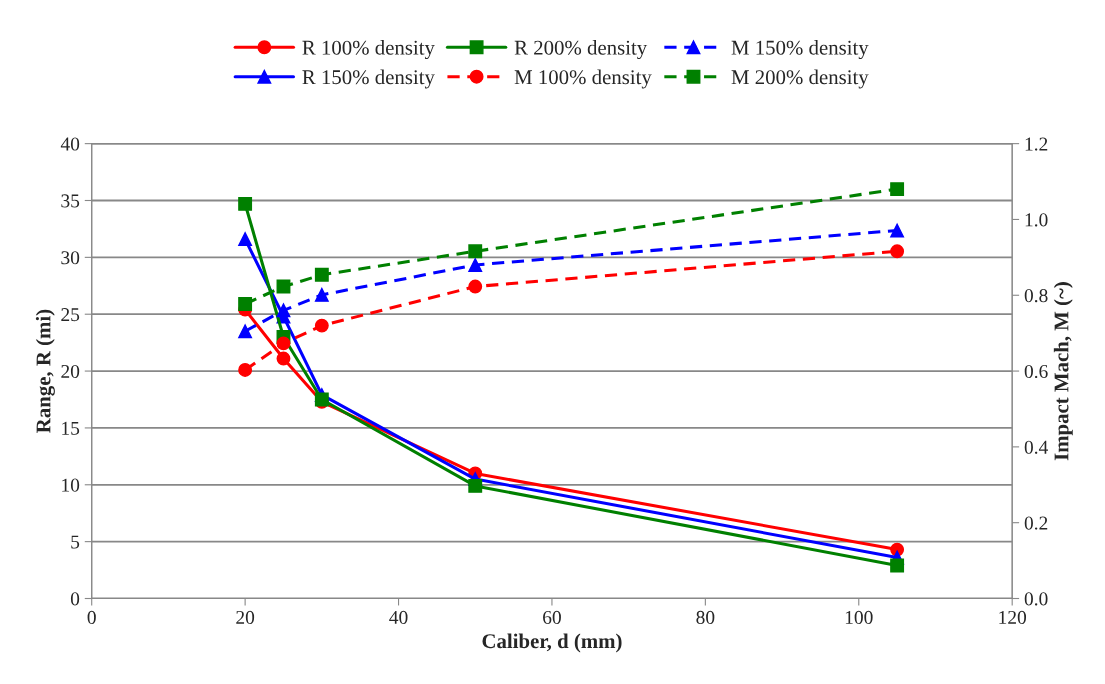 This screenshot has width=1105, height=684. Describe the element at coordinates (552, 643) in the screenshot. I see `x-axis-title: Caliber, d (mm)` at that location.